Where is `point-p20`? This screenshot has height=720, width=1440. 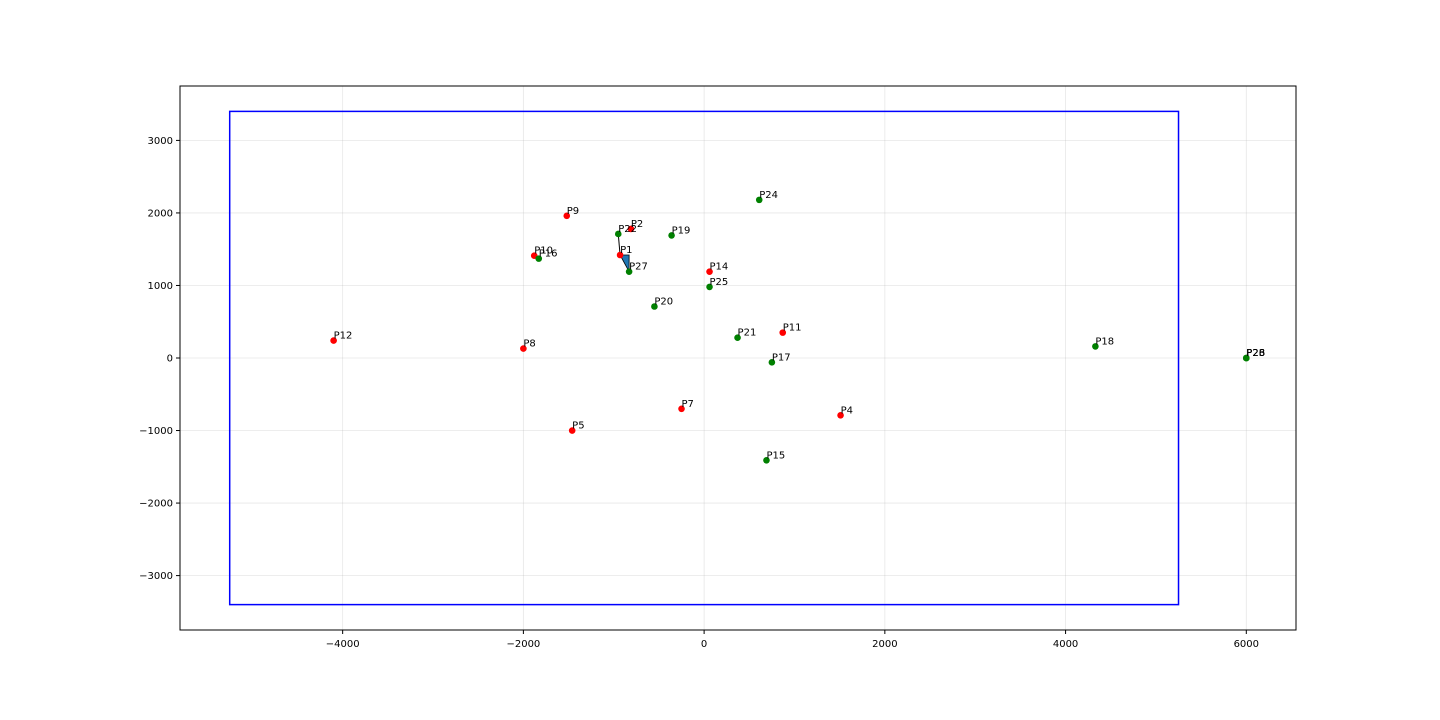
point-p20 is located at coordinates (654, 306).